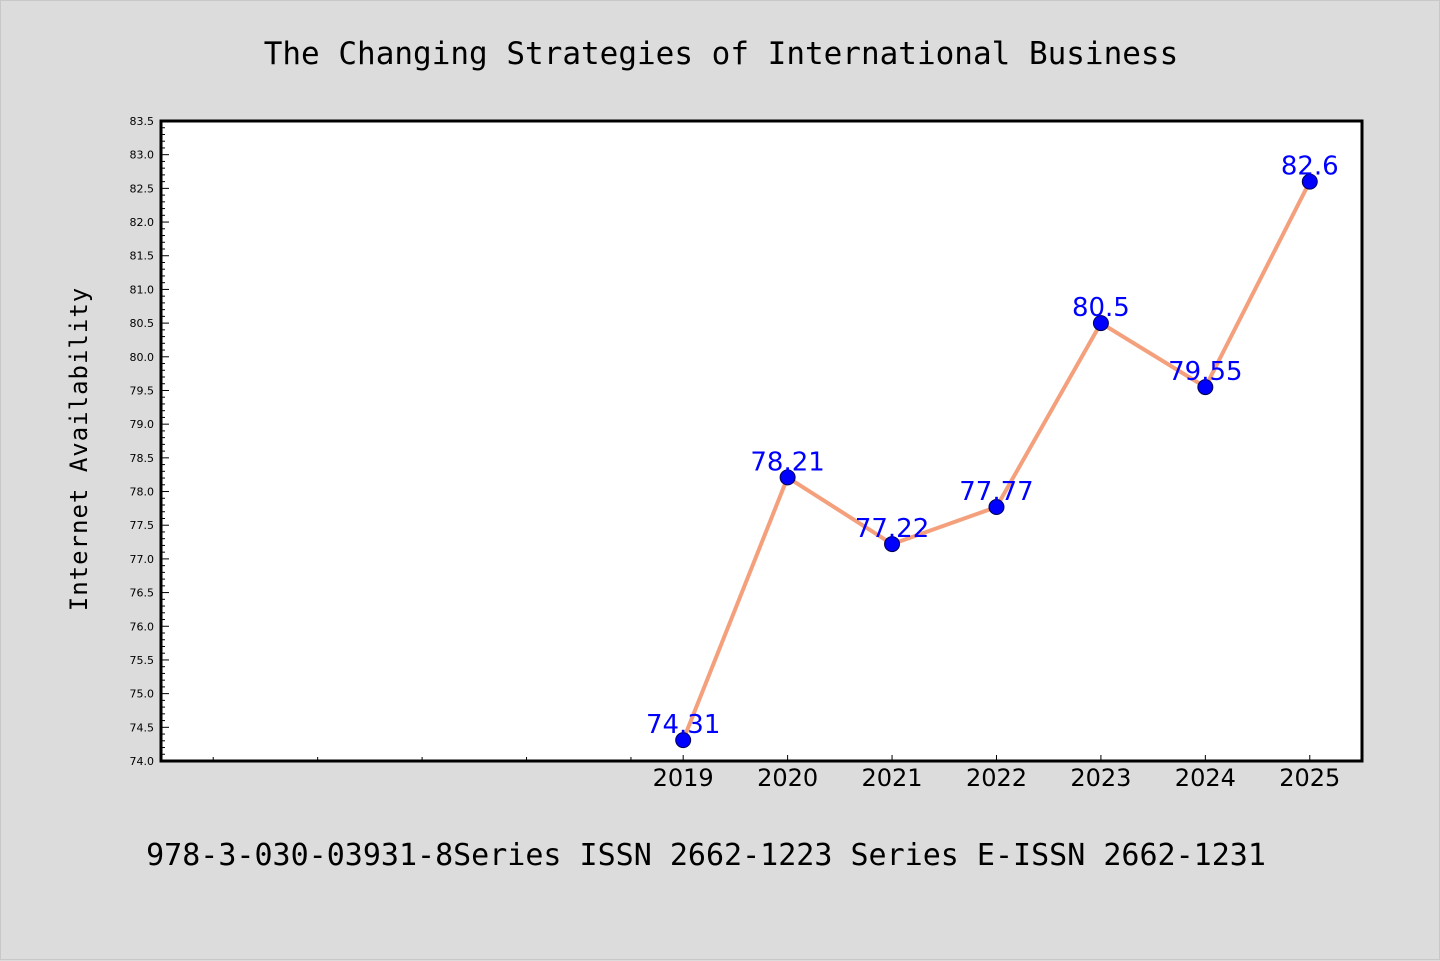 The height and width of the screenshot is (961, 1440). Describe the element at coordinates (142, 559) in the screenshot. I see `y-tick-label: 77.0` at that location.